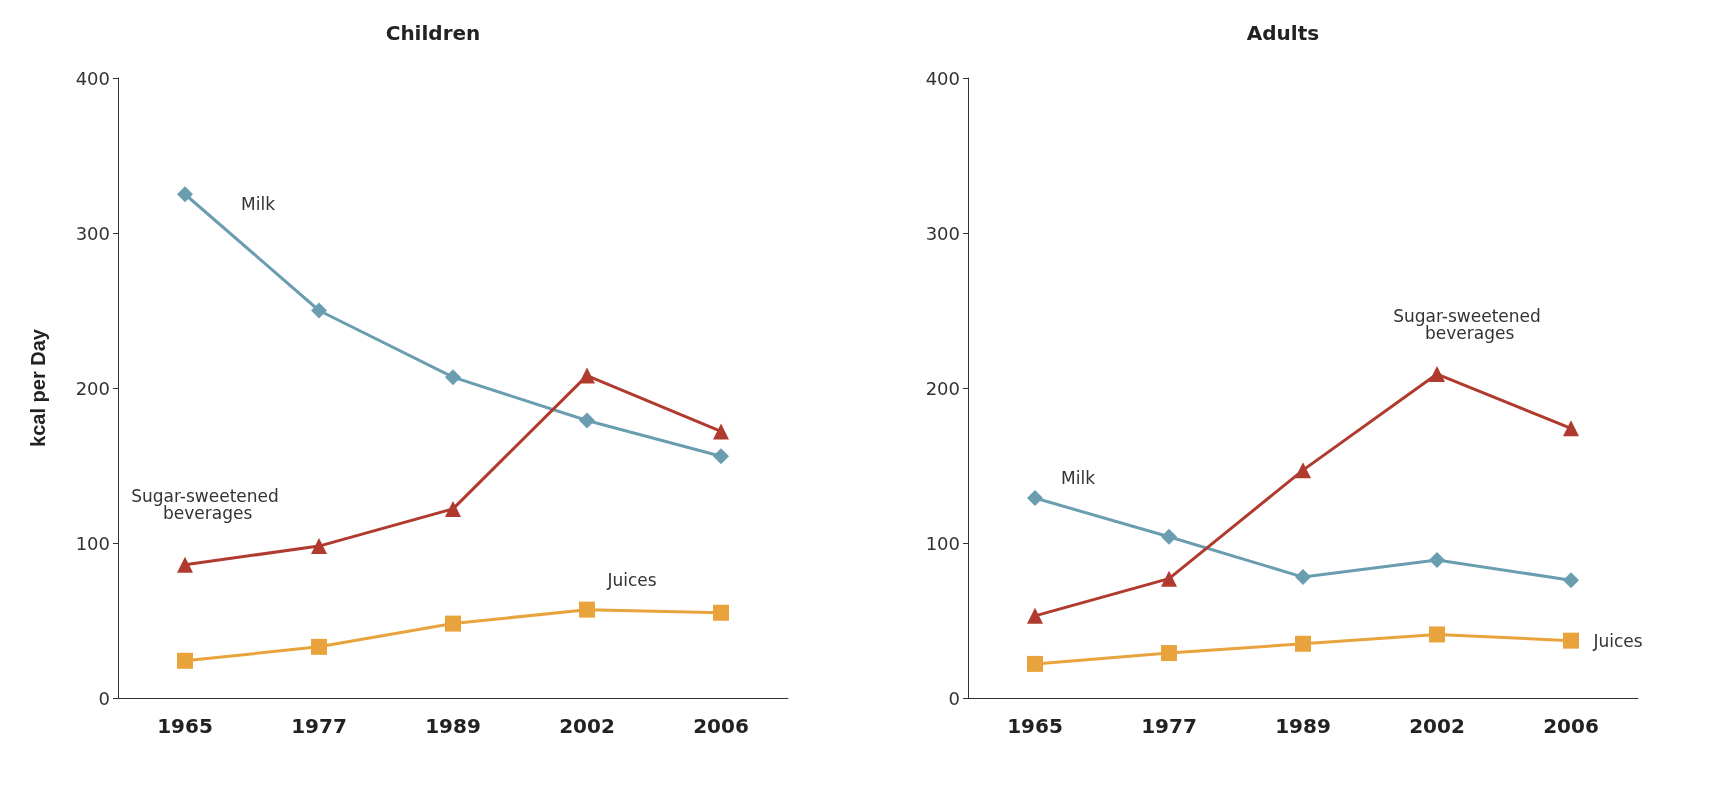 The height and width of the screenshot is (800, 1727). What do you see at coordinates (38, 387) in the screenshot?
I see `y-axis-title: kcal per Day` at bounding box center [38, 387].